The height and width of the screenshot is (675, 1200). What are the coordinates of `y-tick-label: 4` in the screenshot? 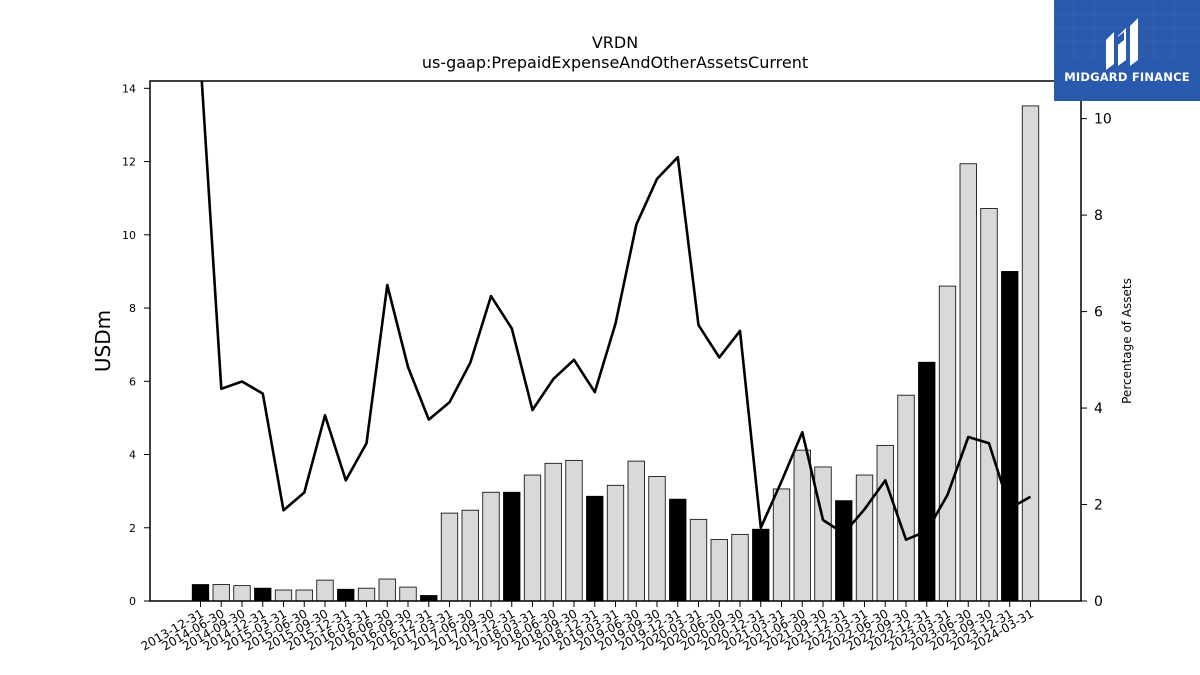 It's located at (132, 455).